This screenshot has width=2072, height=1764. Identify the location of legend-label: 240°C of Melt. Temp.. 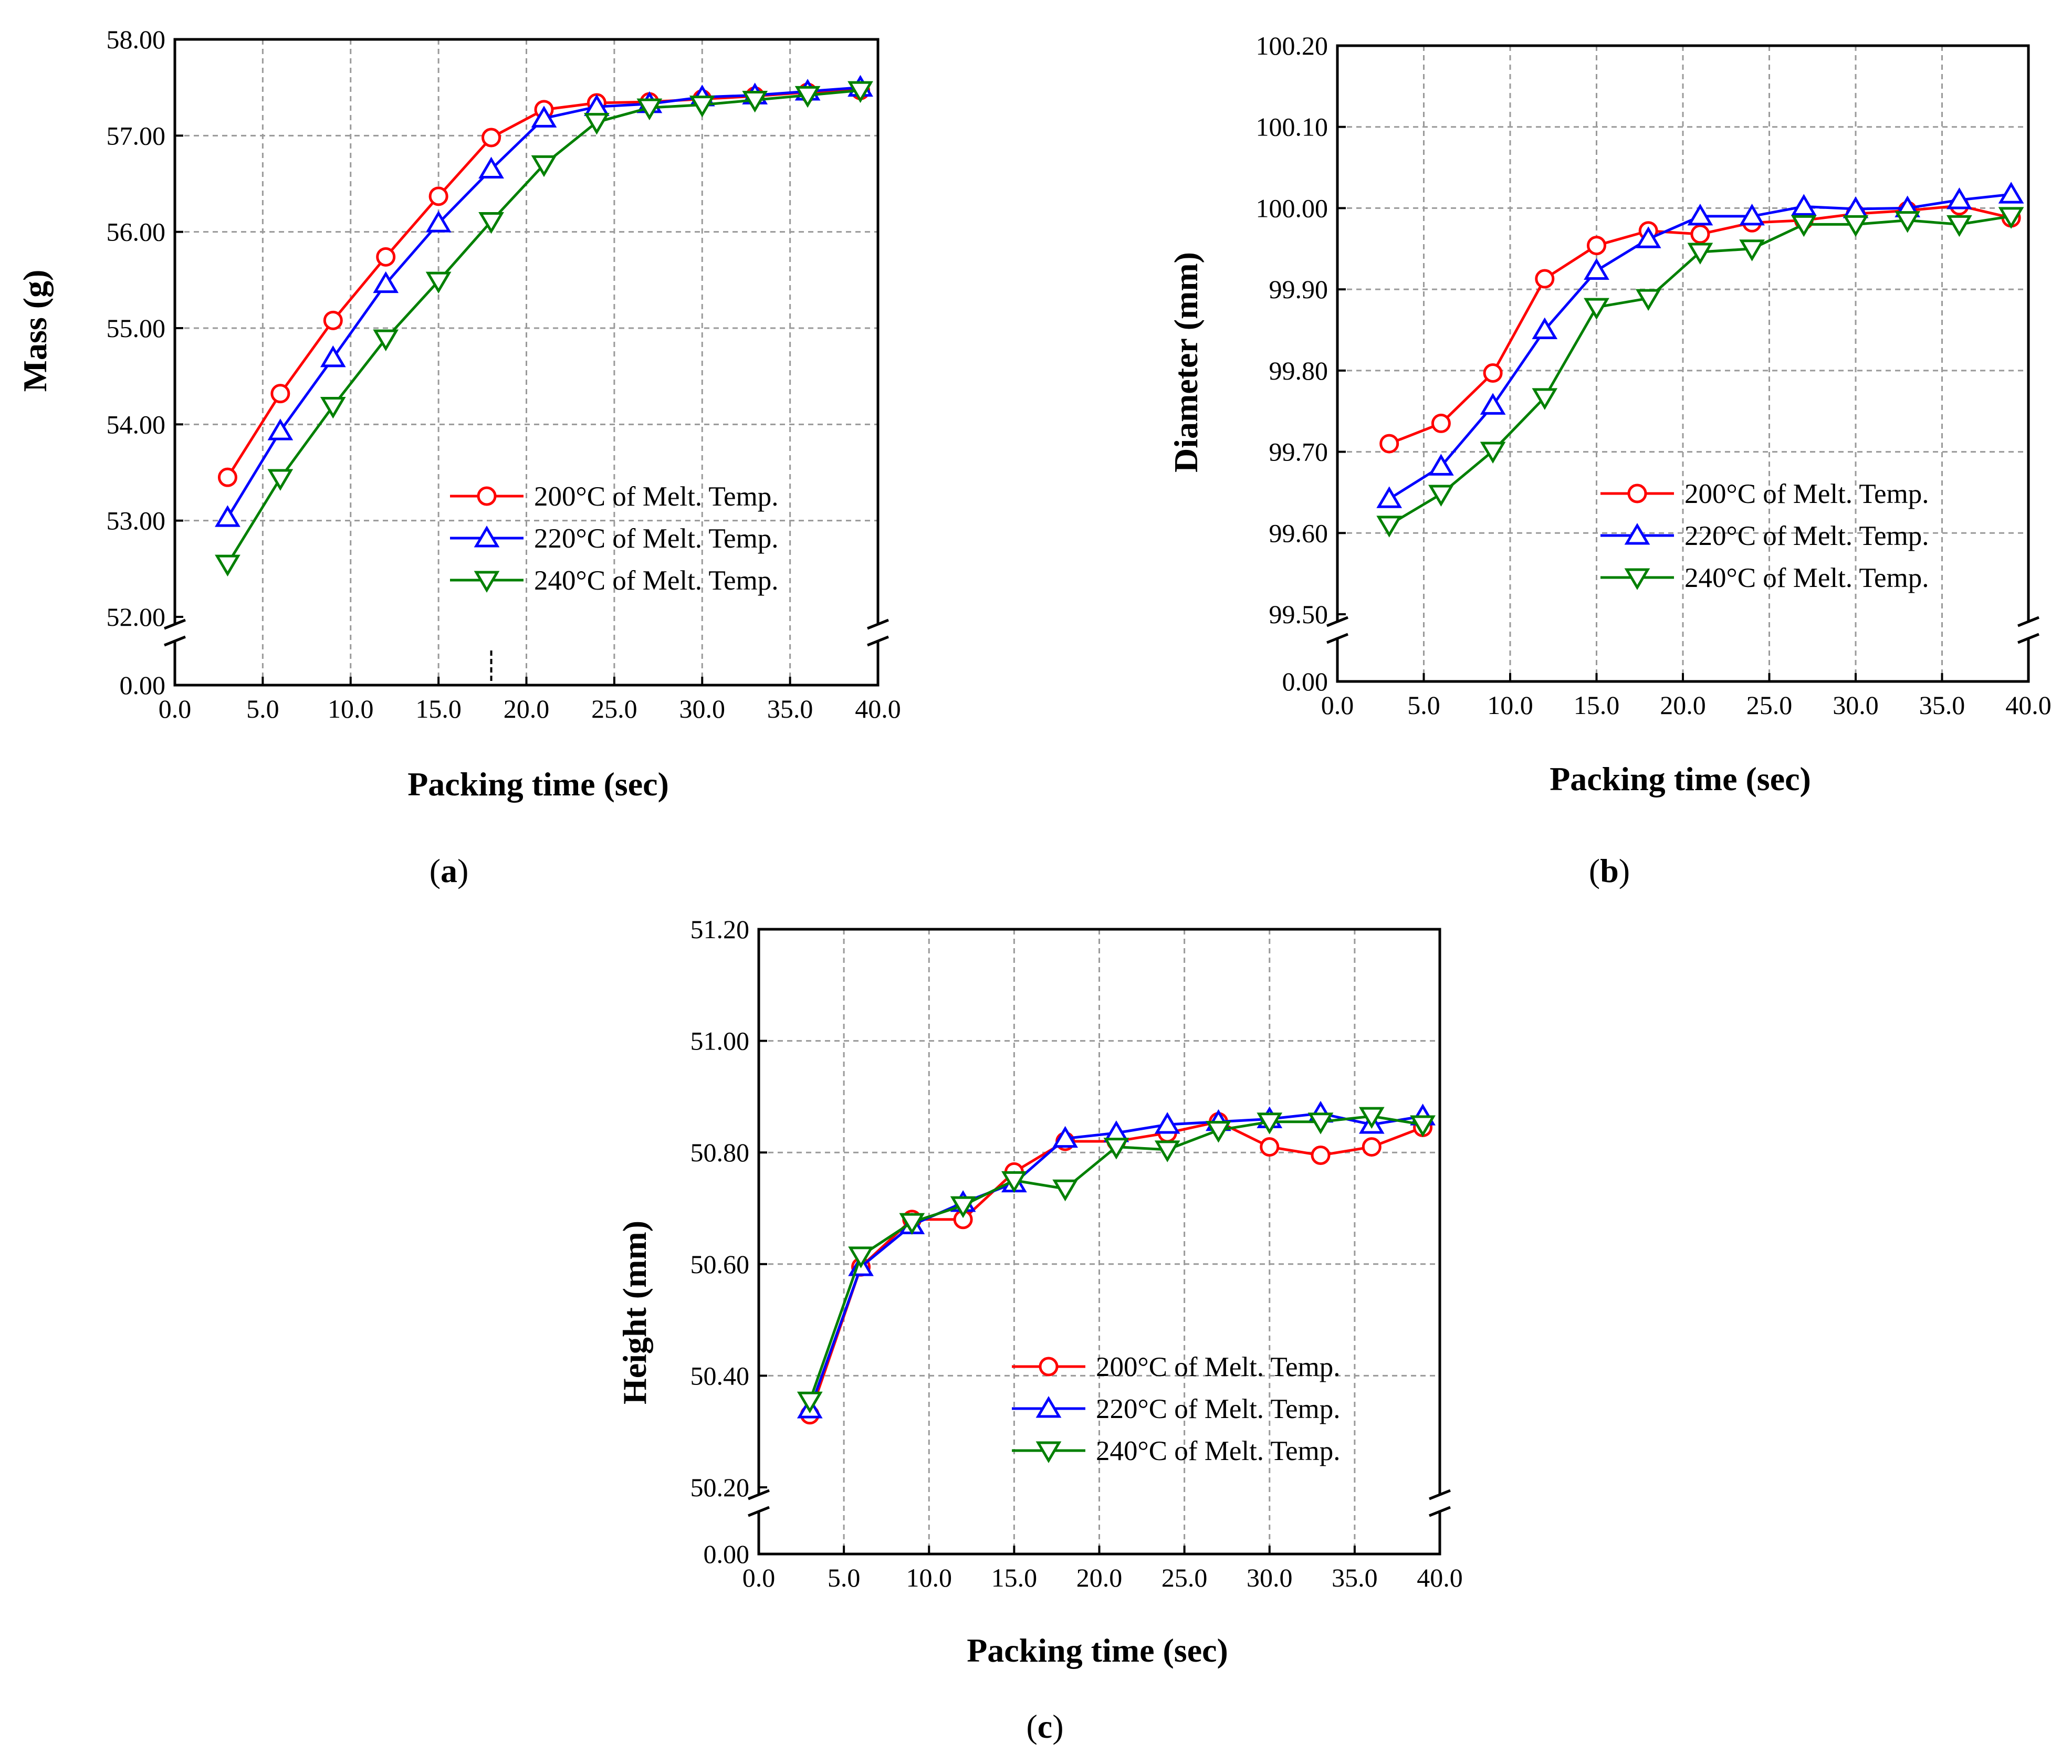
(1806, 578).